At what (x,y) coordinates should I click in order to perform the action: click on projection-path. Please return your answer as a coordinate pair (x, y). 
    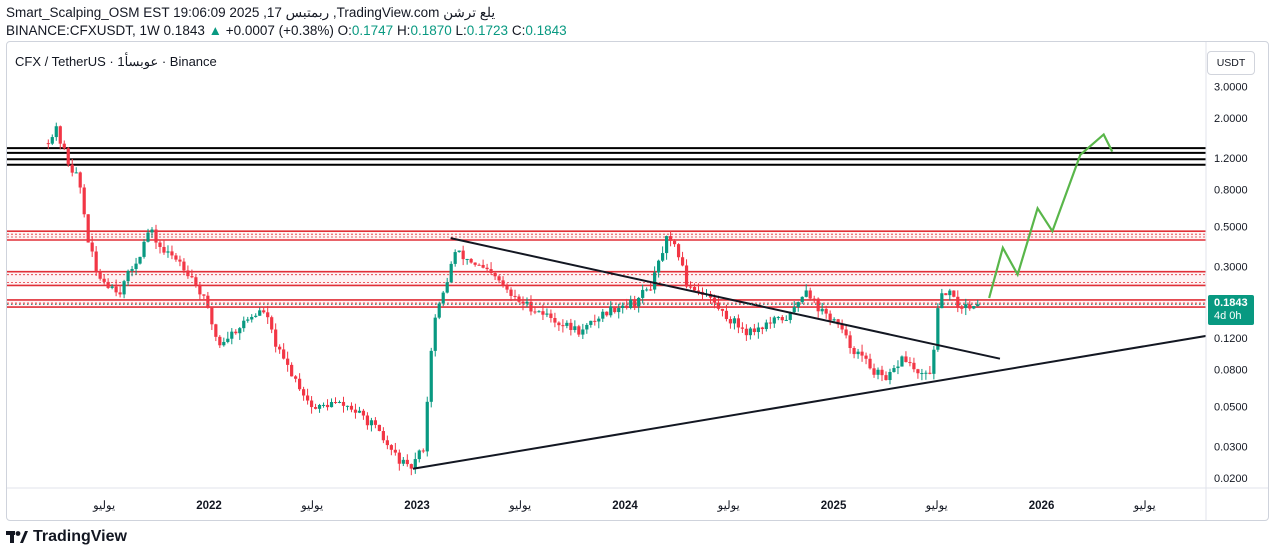
    Looking at the image, I should click on (1051, 215).